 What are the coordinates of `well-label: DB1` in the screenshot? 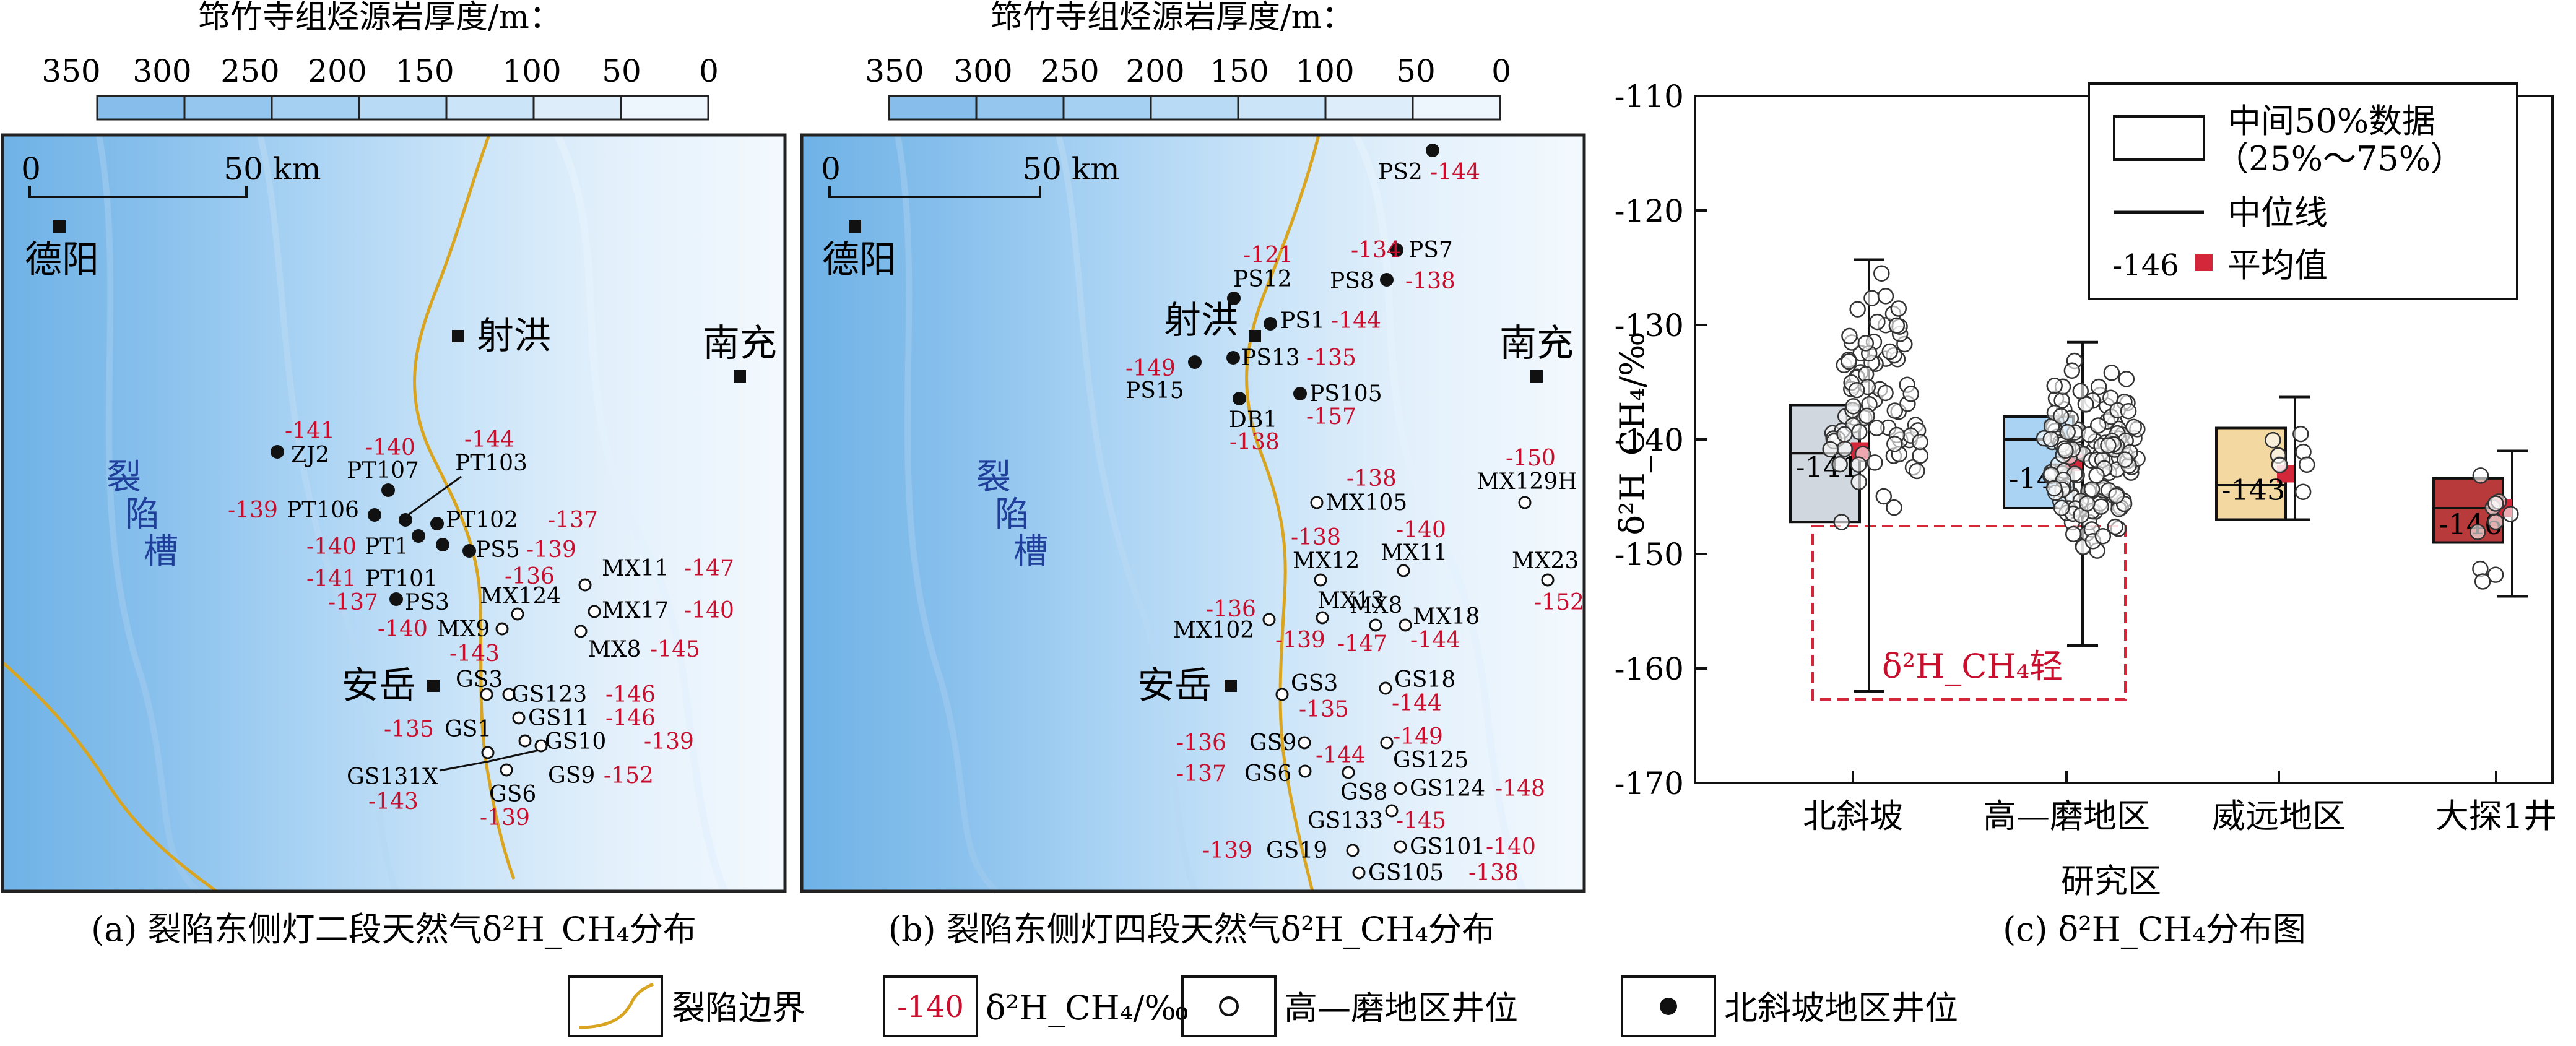 It's located at (1253, 420).